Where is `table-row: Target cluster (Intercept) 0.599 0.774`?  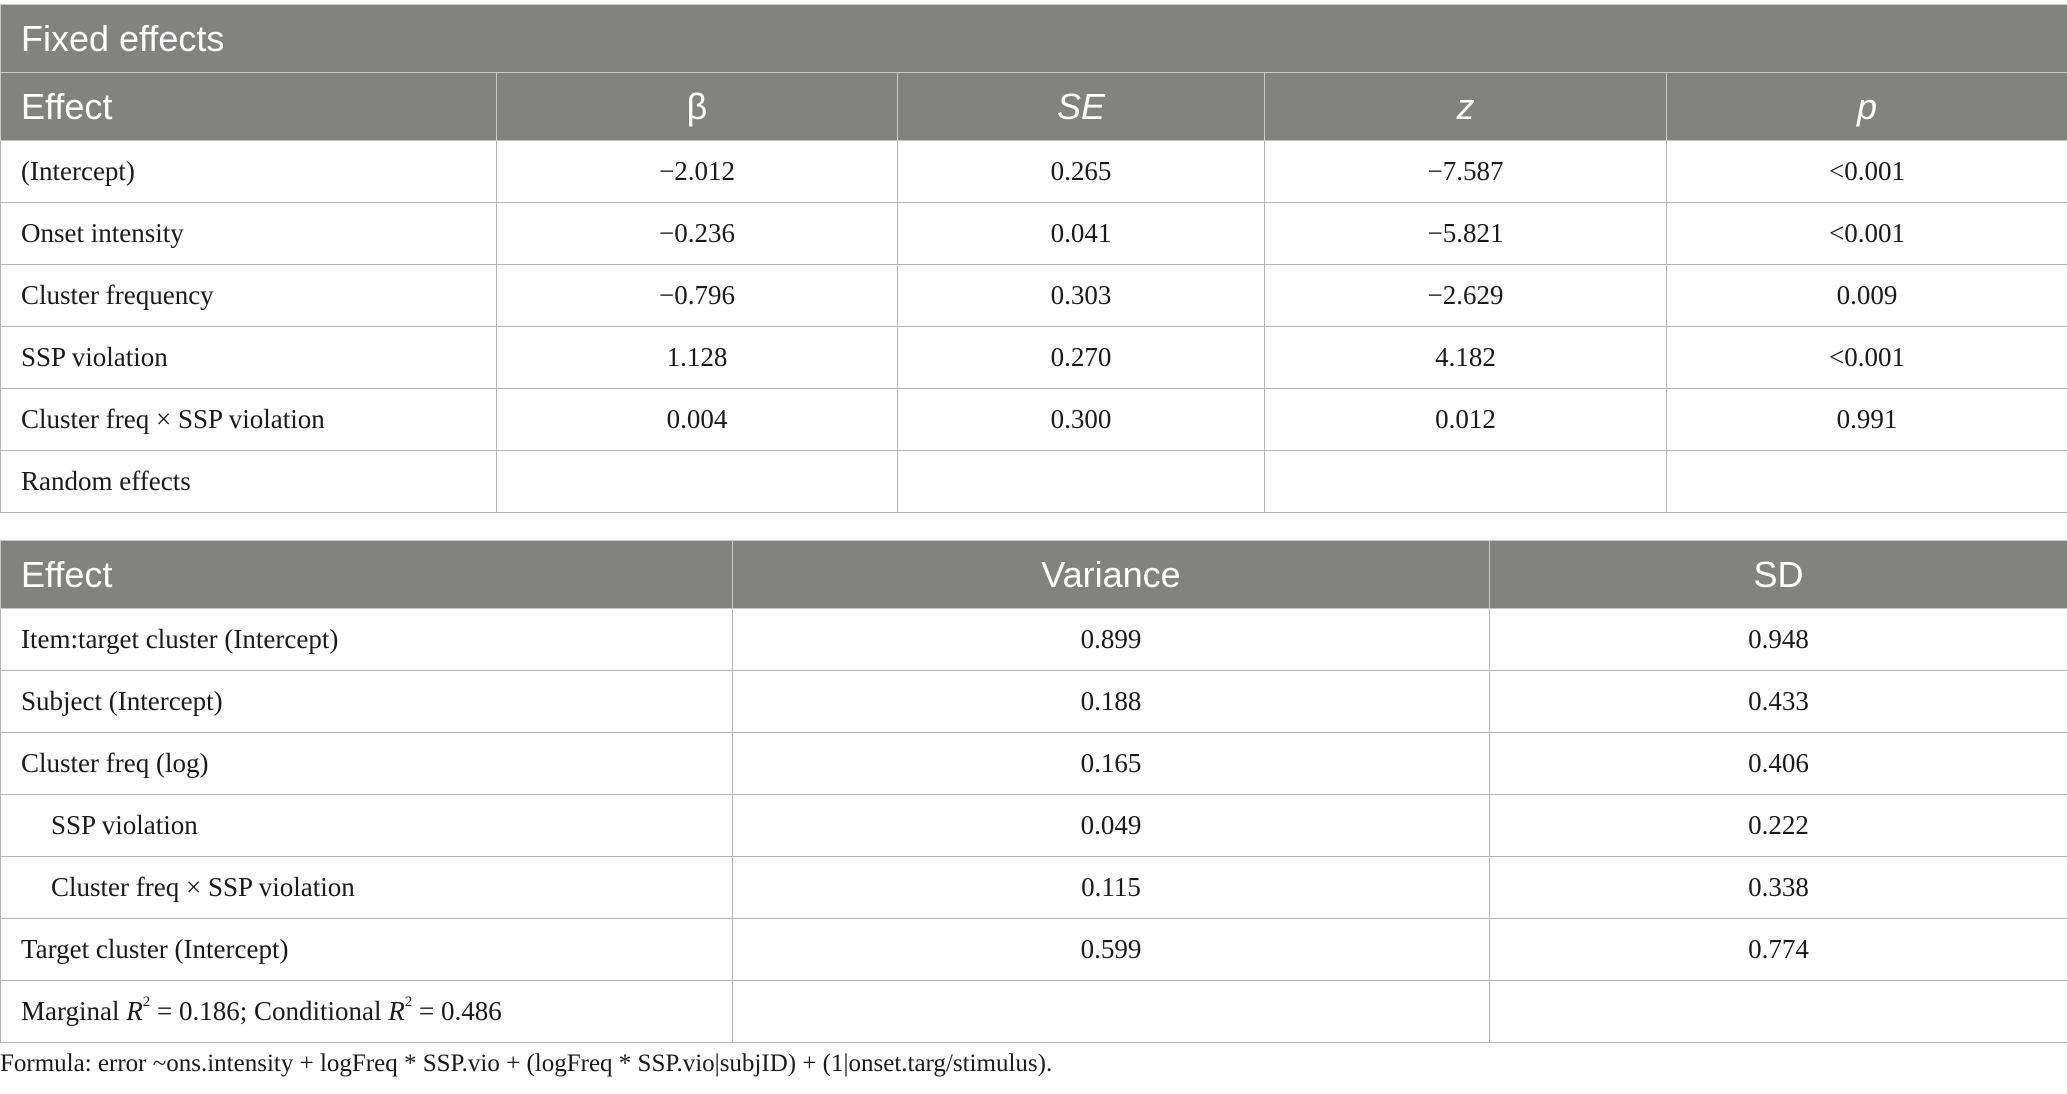 table-row: Target cluster (Intercept) 0.599 0.774 is located at coordinates (1033, 949).